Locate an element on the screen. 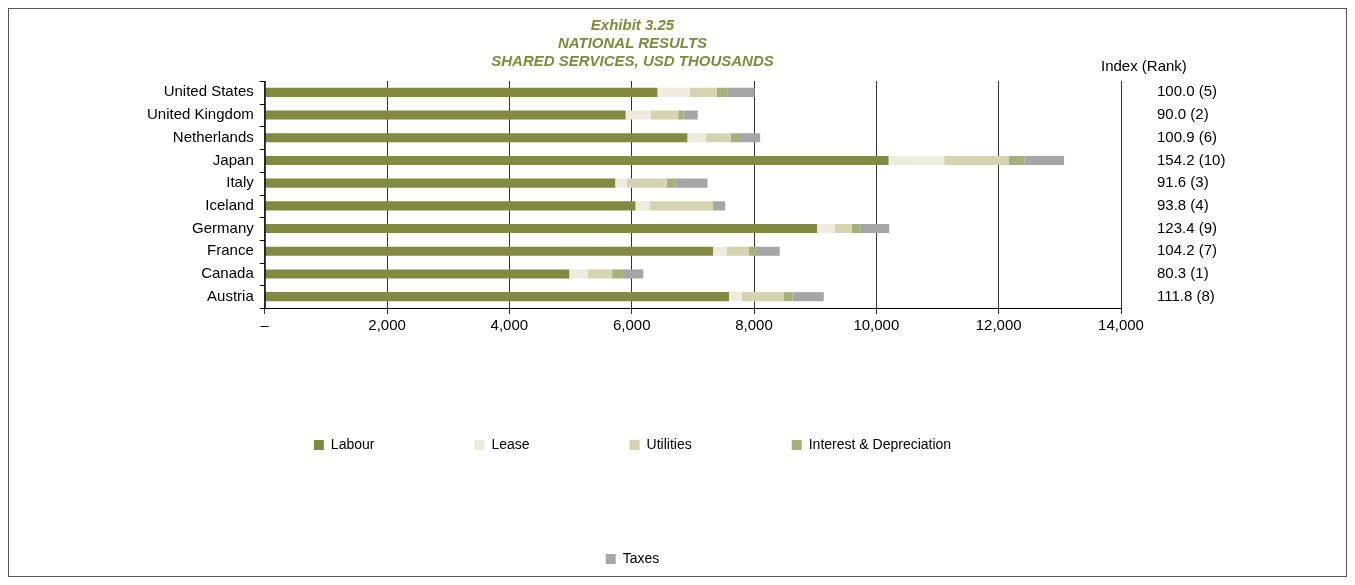 Image resolution: width=1355 pixels, height=585 pixels. text: 100.0 (5) is located at coordinates (1187, 91).